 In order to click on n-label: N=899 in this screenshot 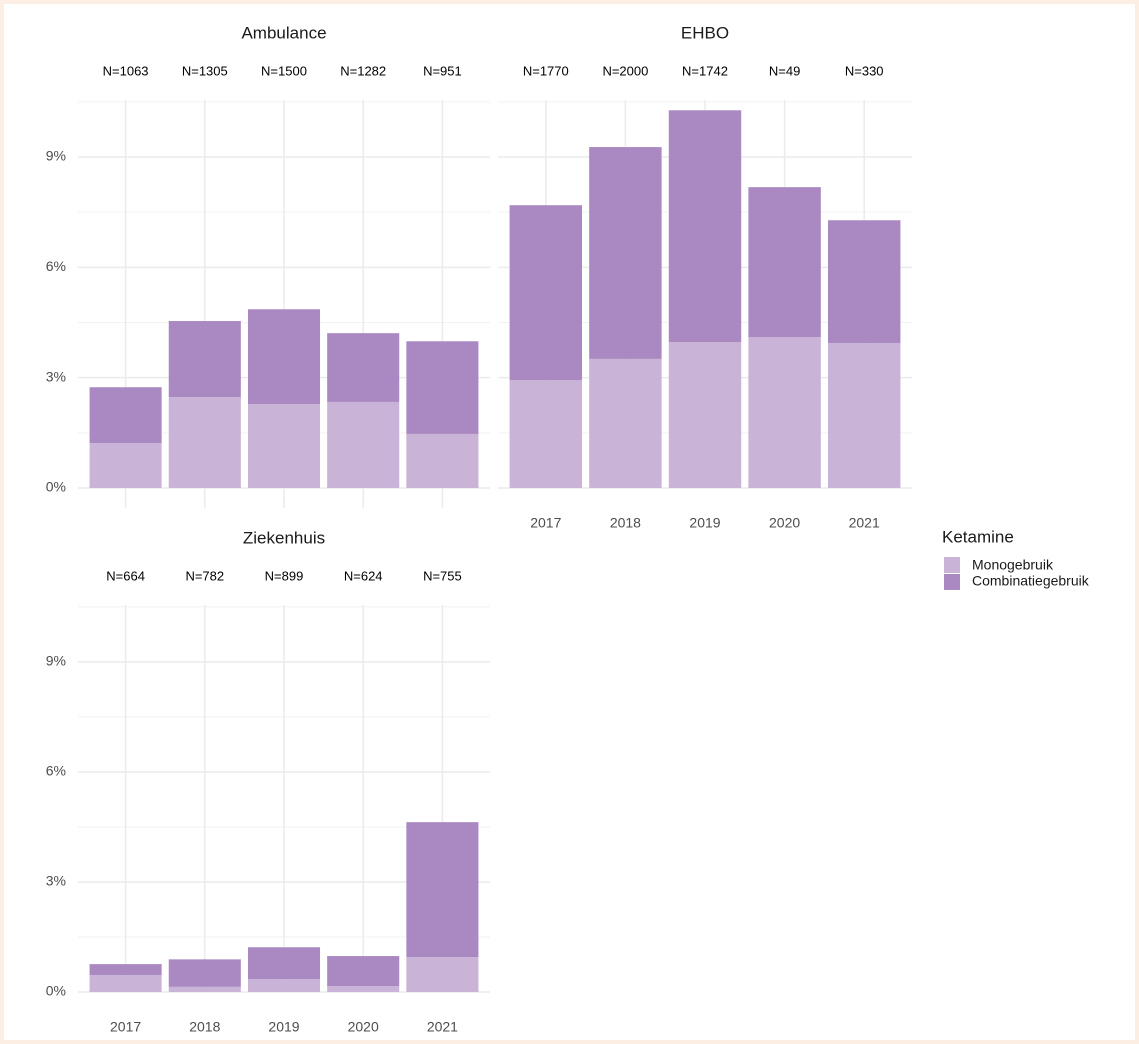, I will do `click(284, 575)`.